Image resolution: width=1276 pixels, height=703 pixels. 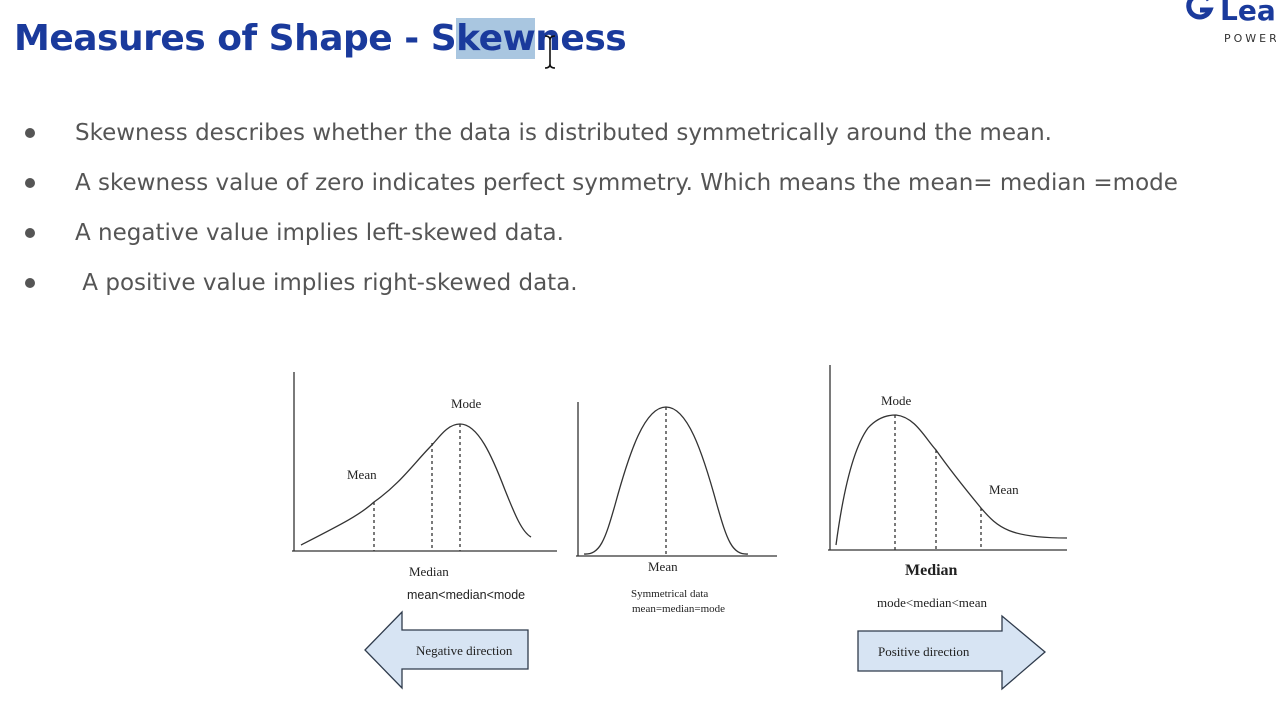 I want to click on right-relation-label: mode<median<mean, so click(x=932, y=602).